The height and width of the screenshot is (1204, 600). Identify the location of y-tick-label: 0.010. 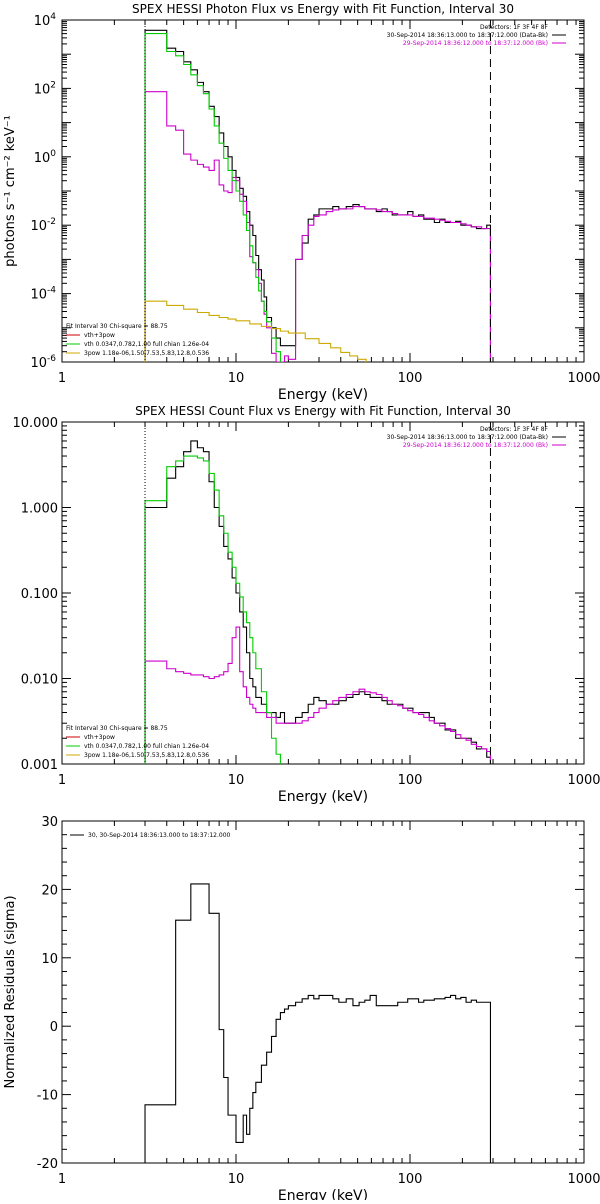
(39, 680).